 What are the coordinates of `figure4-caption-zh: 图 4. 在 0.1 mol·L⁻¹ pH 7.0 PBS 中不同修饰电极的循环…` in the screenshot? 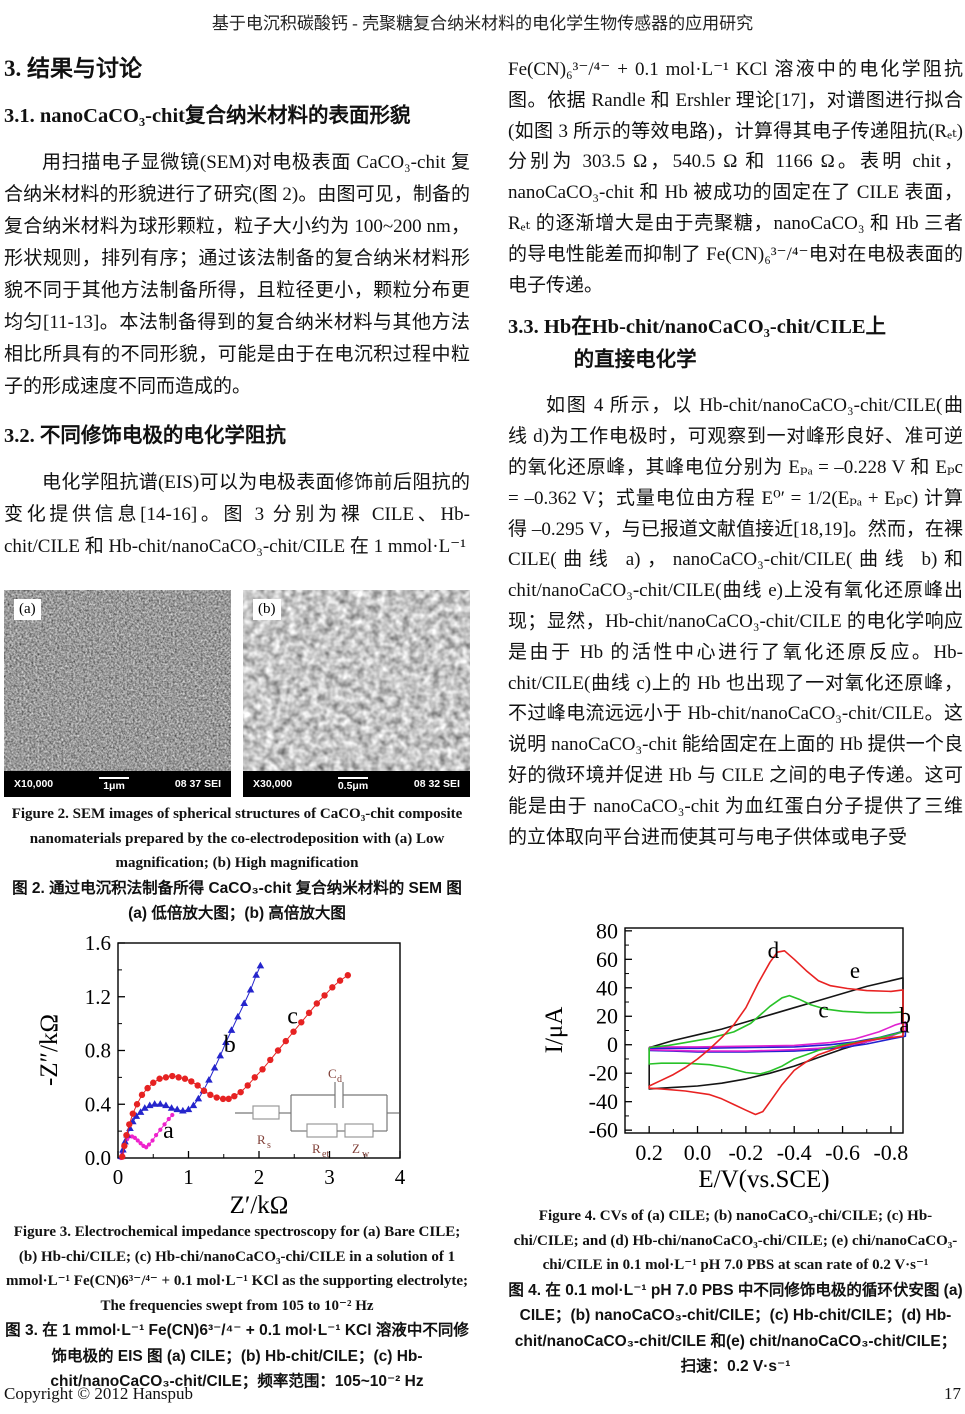 It's located at (735, 1328).